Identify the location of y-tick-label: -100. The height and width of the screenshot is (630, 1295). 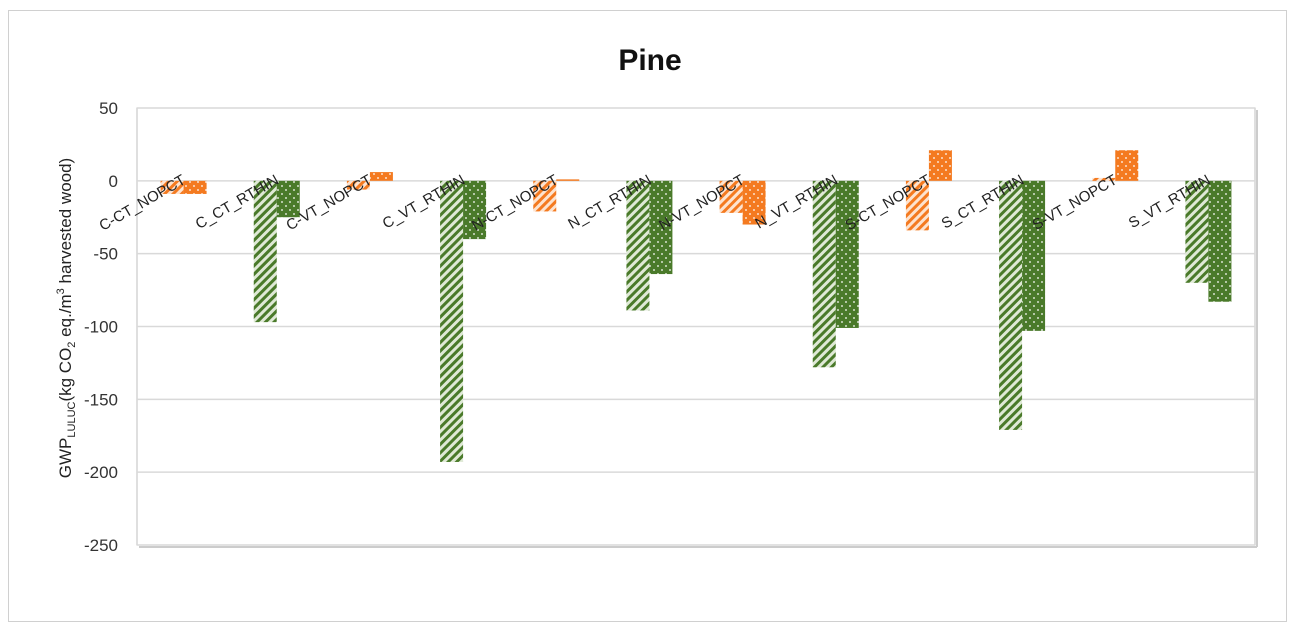
(101, 327).